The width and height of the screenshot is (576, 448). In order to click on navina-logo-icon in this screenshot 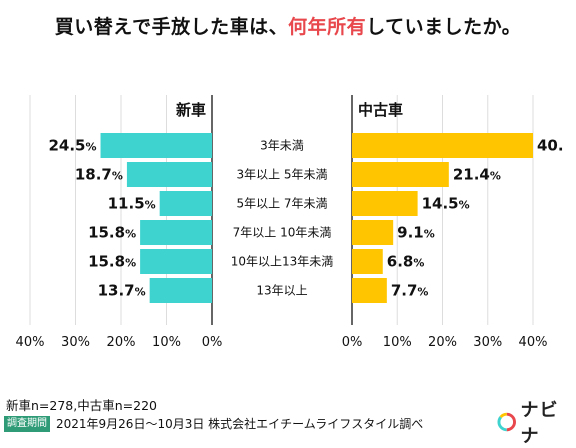, I will do `click(506, 422)`.